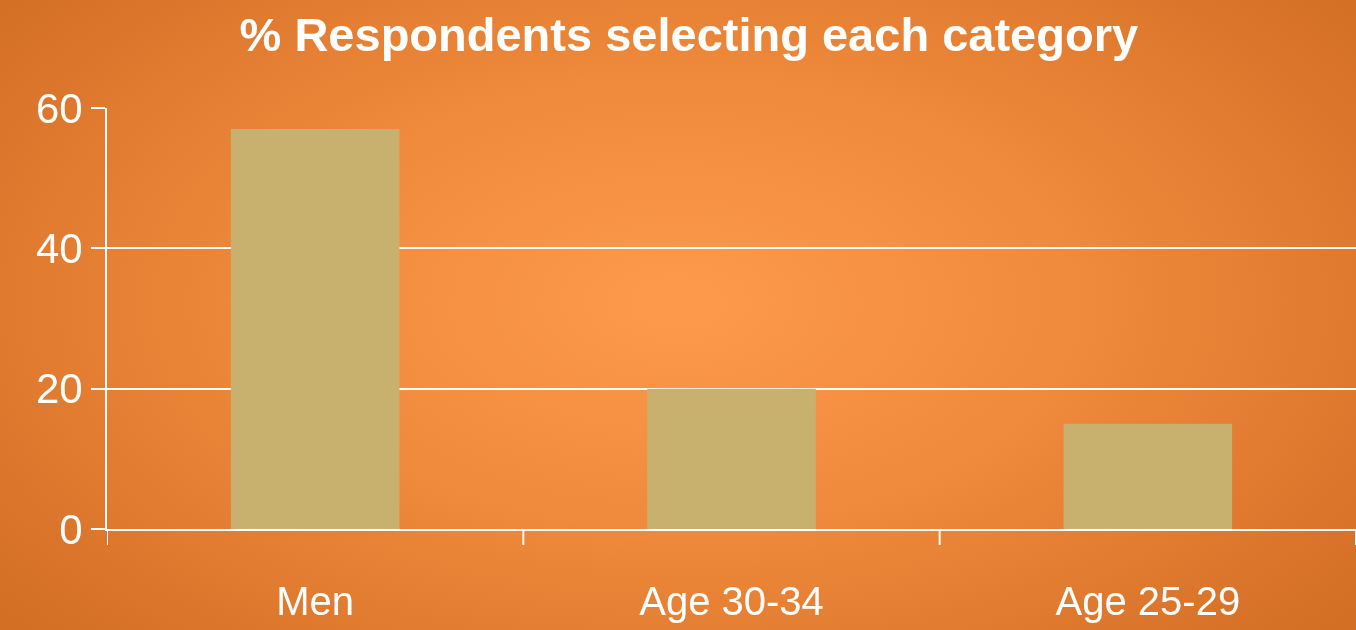 The image size is (1356, 630). Describe the element at coordinates (59, 389) in the screenshot. I see `y-tick-label: 20` at that location.